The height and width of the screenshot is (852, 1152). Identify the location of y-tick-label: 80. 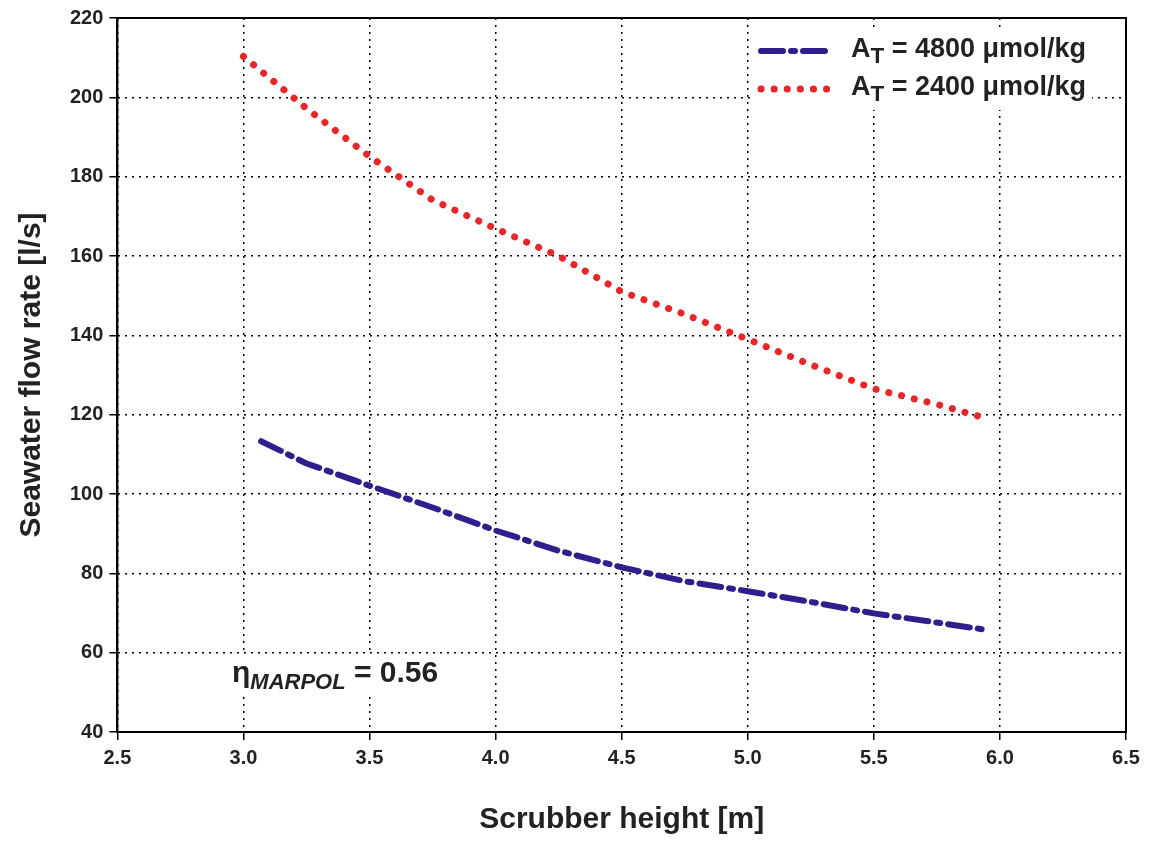
(92, 571).